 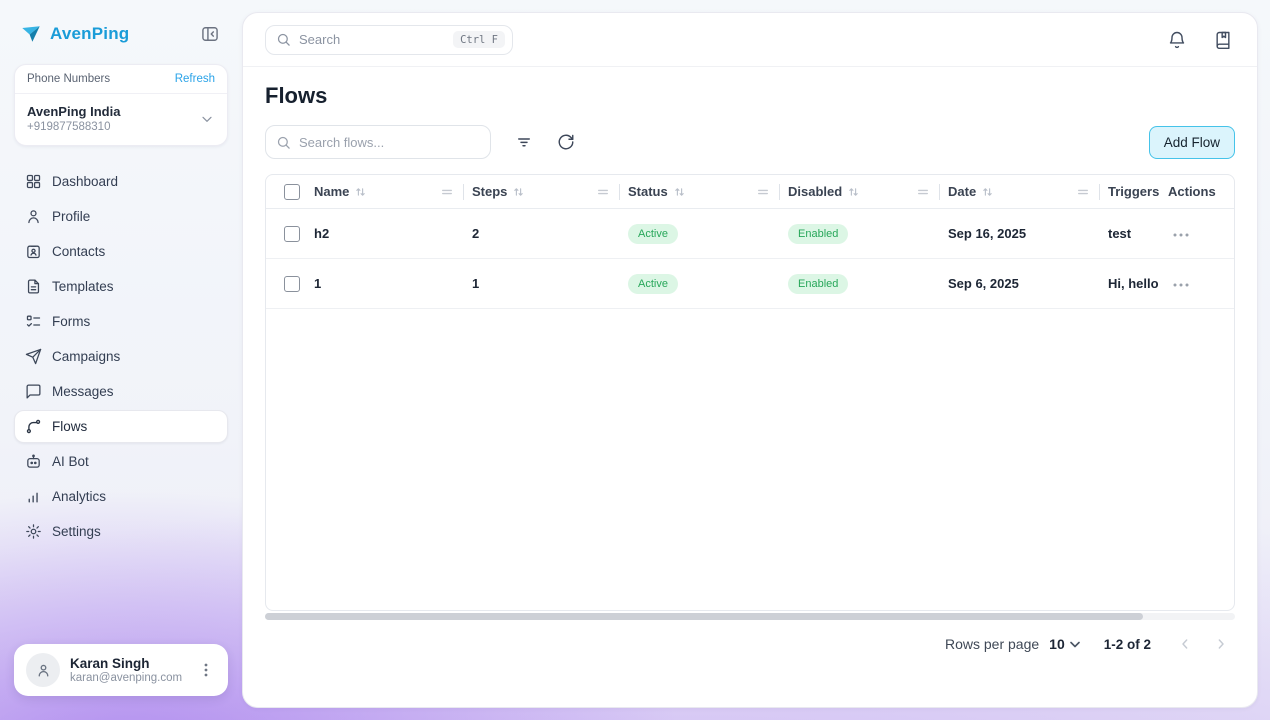 What do you see at coordinates (121, 286) in the screenshot?
I see `sidebar-item-templates: Templates` at bounding box center [121, 286].